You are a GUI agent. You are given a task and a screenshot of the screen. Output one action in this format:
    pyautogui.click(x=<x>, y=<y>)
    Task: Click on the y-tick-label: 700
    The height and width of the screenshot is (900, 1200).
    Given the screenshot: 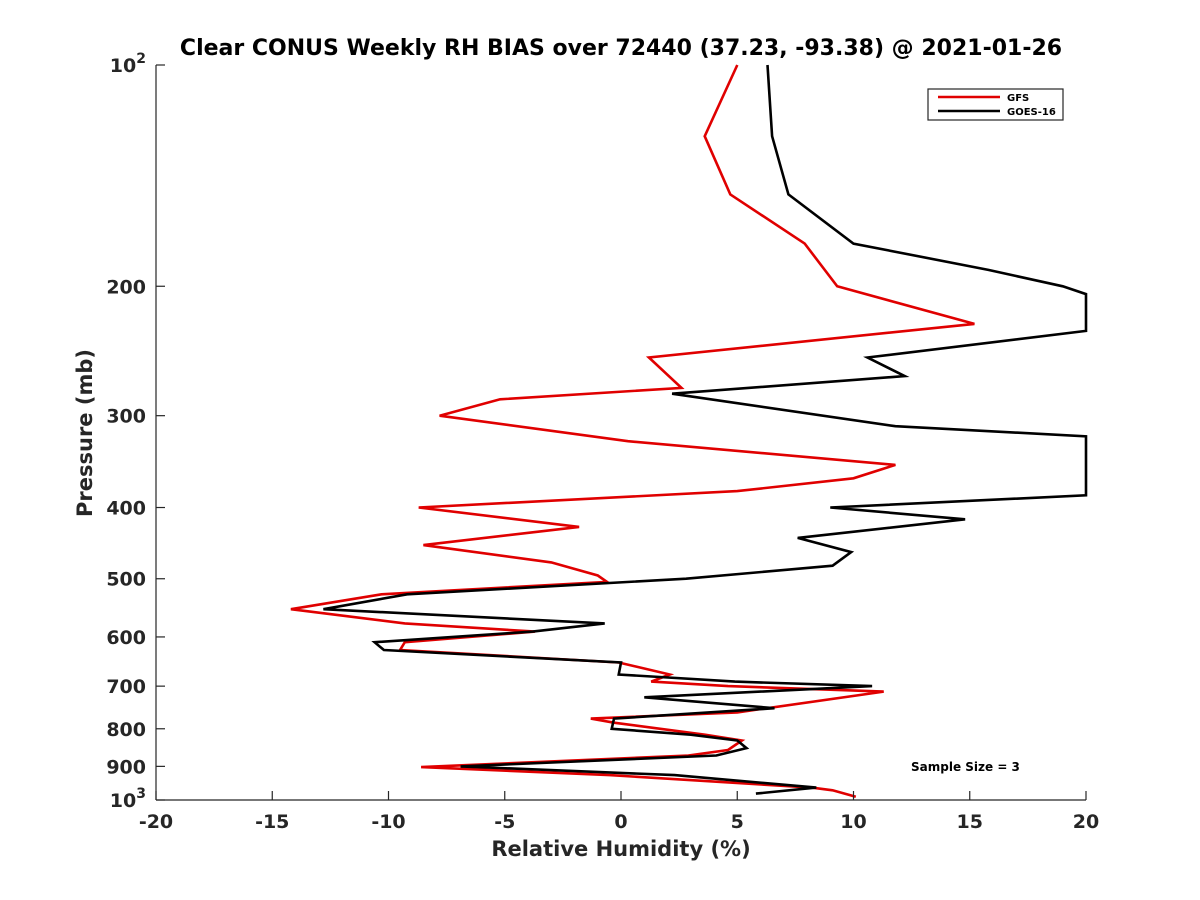 What is the action you would take?
    pyautogui.click(x=126, y=687)
    